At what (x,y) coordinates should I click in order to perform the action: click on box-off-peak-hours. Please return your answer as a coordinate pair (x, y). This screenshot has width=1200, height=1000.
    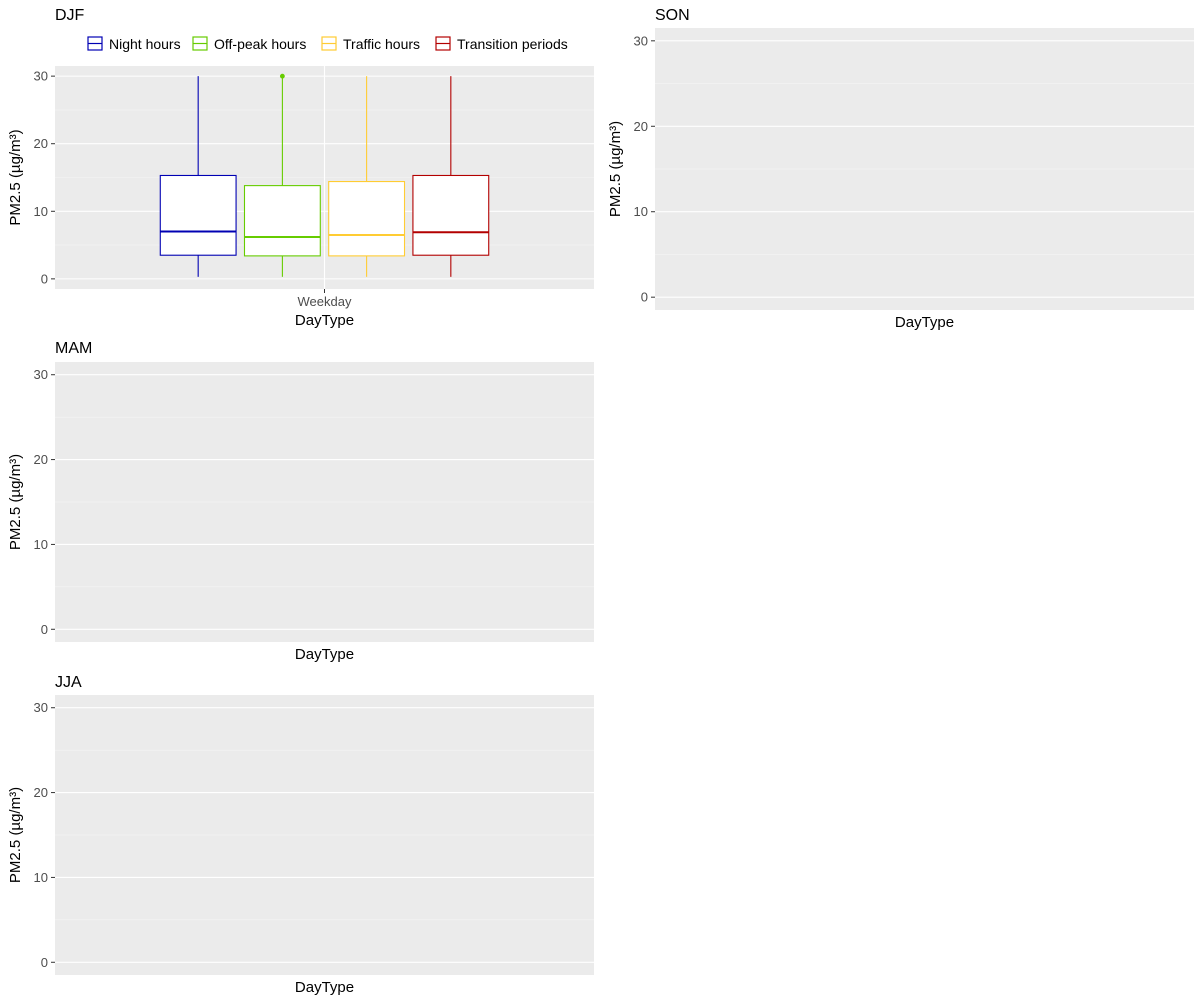
    Looking at the image, I should click on (282, 175).